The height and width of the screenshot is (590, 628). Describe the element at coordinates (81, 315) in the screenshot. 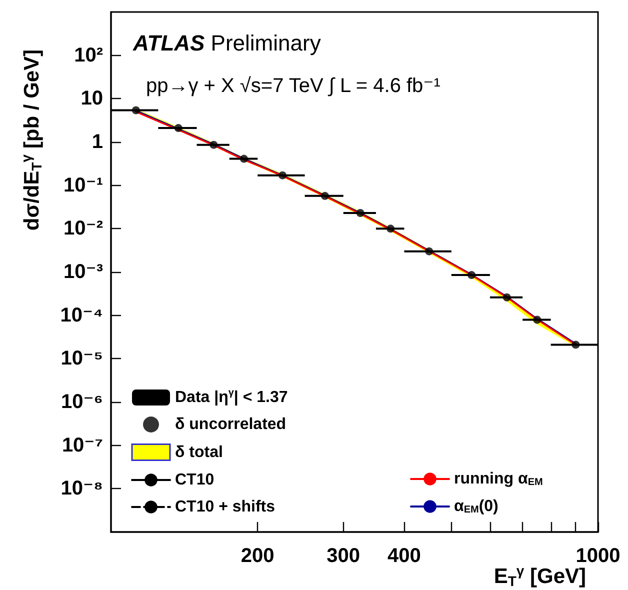

I see `y-tick-label: 10⁻⁴` at that location.